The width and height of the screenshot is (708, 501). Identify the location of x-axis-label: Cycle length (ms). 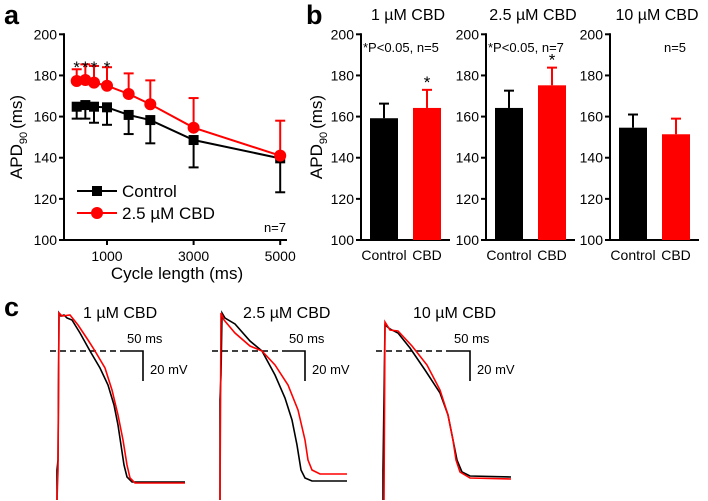
(177, 273).